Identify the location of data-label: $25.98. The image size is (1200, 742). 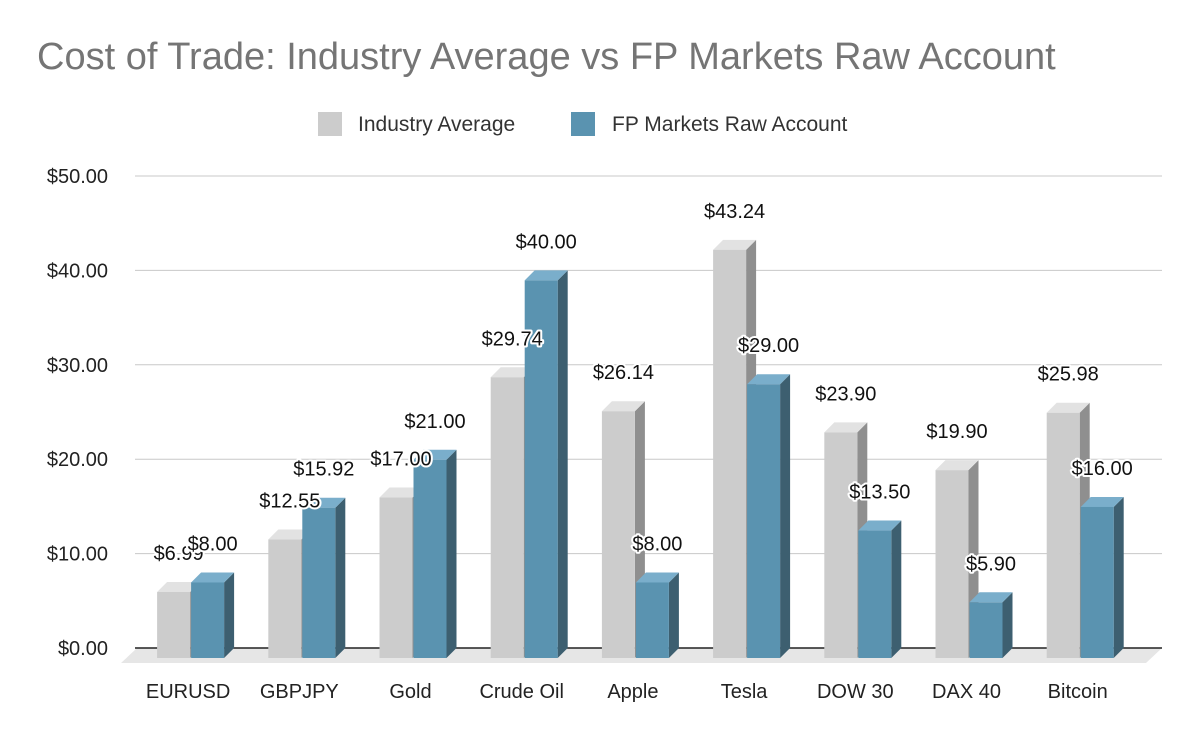
(1068, 375).